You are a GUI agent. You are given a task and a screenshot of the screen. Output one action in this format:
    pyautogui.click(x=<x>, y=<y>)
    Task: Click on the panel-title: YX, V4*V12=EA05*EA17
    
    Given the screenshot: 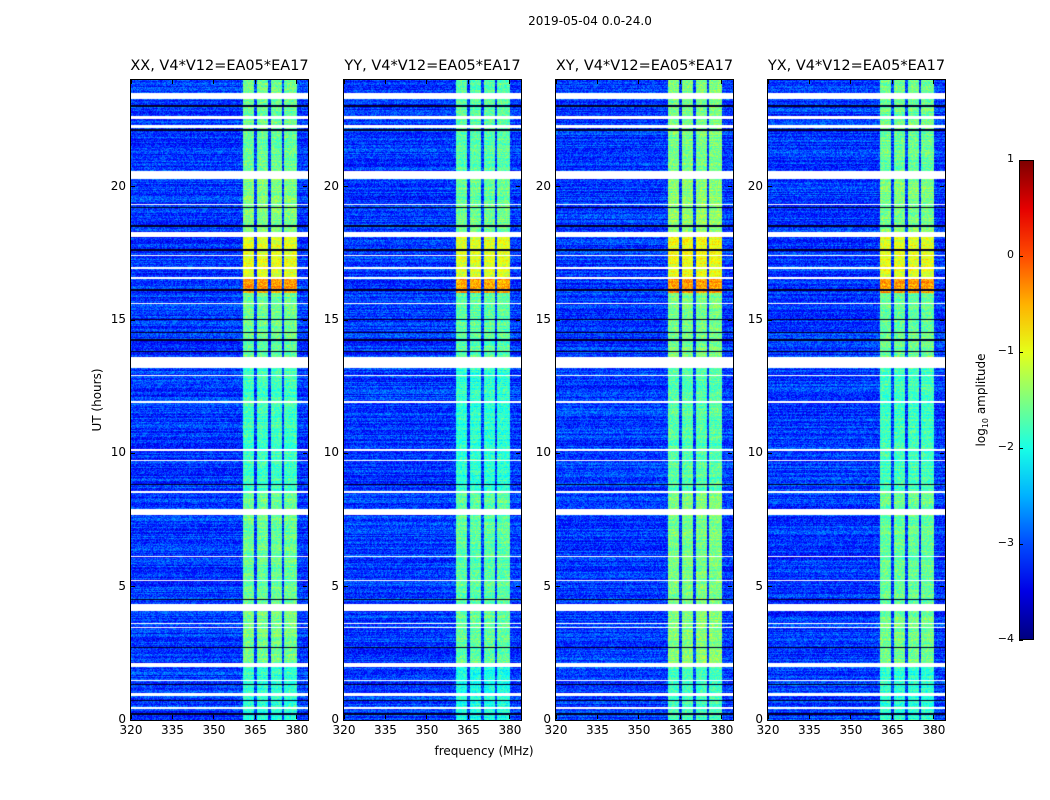 What is the action you would take?
    pyautogui.click(x=856, y=66)
    